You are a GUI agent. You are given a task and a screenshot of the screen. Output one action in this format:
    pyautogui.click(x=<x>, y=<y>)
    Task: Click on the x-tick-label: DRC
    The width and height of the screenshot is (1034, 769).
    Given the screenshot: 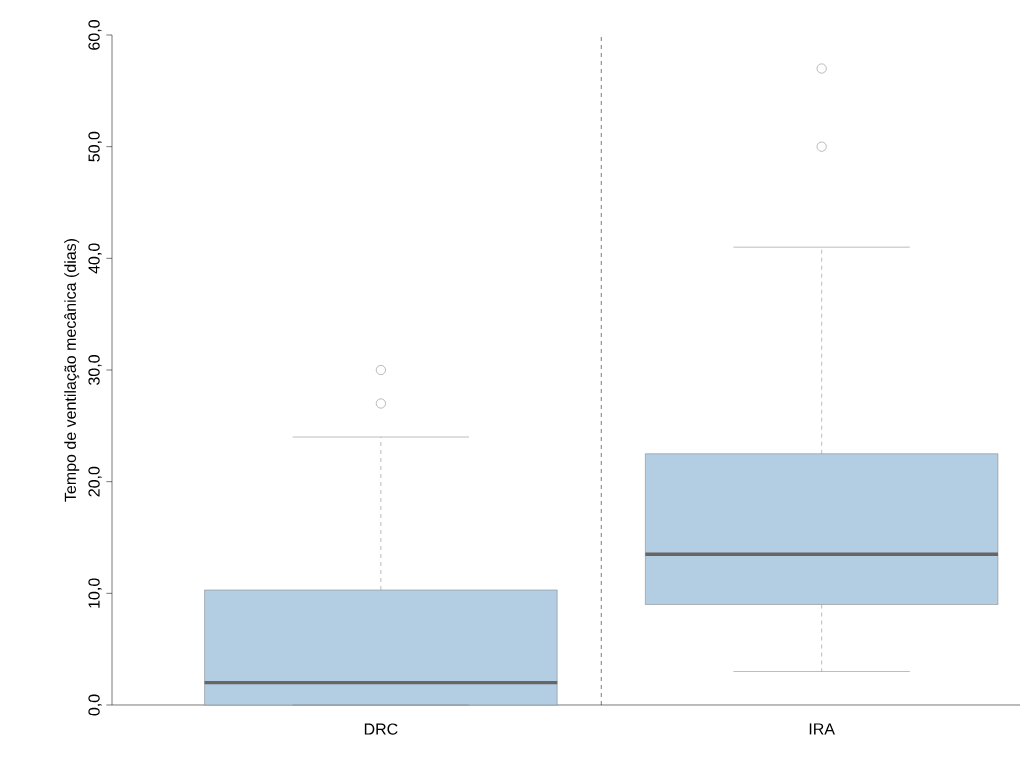 What is the action you would take?
    pyautogui.click(x=381, y=729)
    